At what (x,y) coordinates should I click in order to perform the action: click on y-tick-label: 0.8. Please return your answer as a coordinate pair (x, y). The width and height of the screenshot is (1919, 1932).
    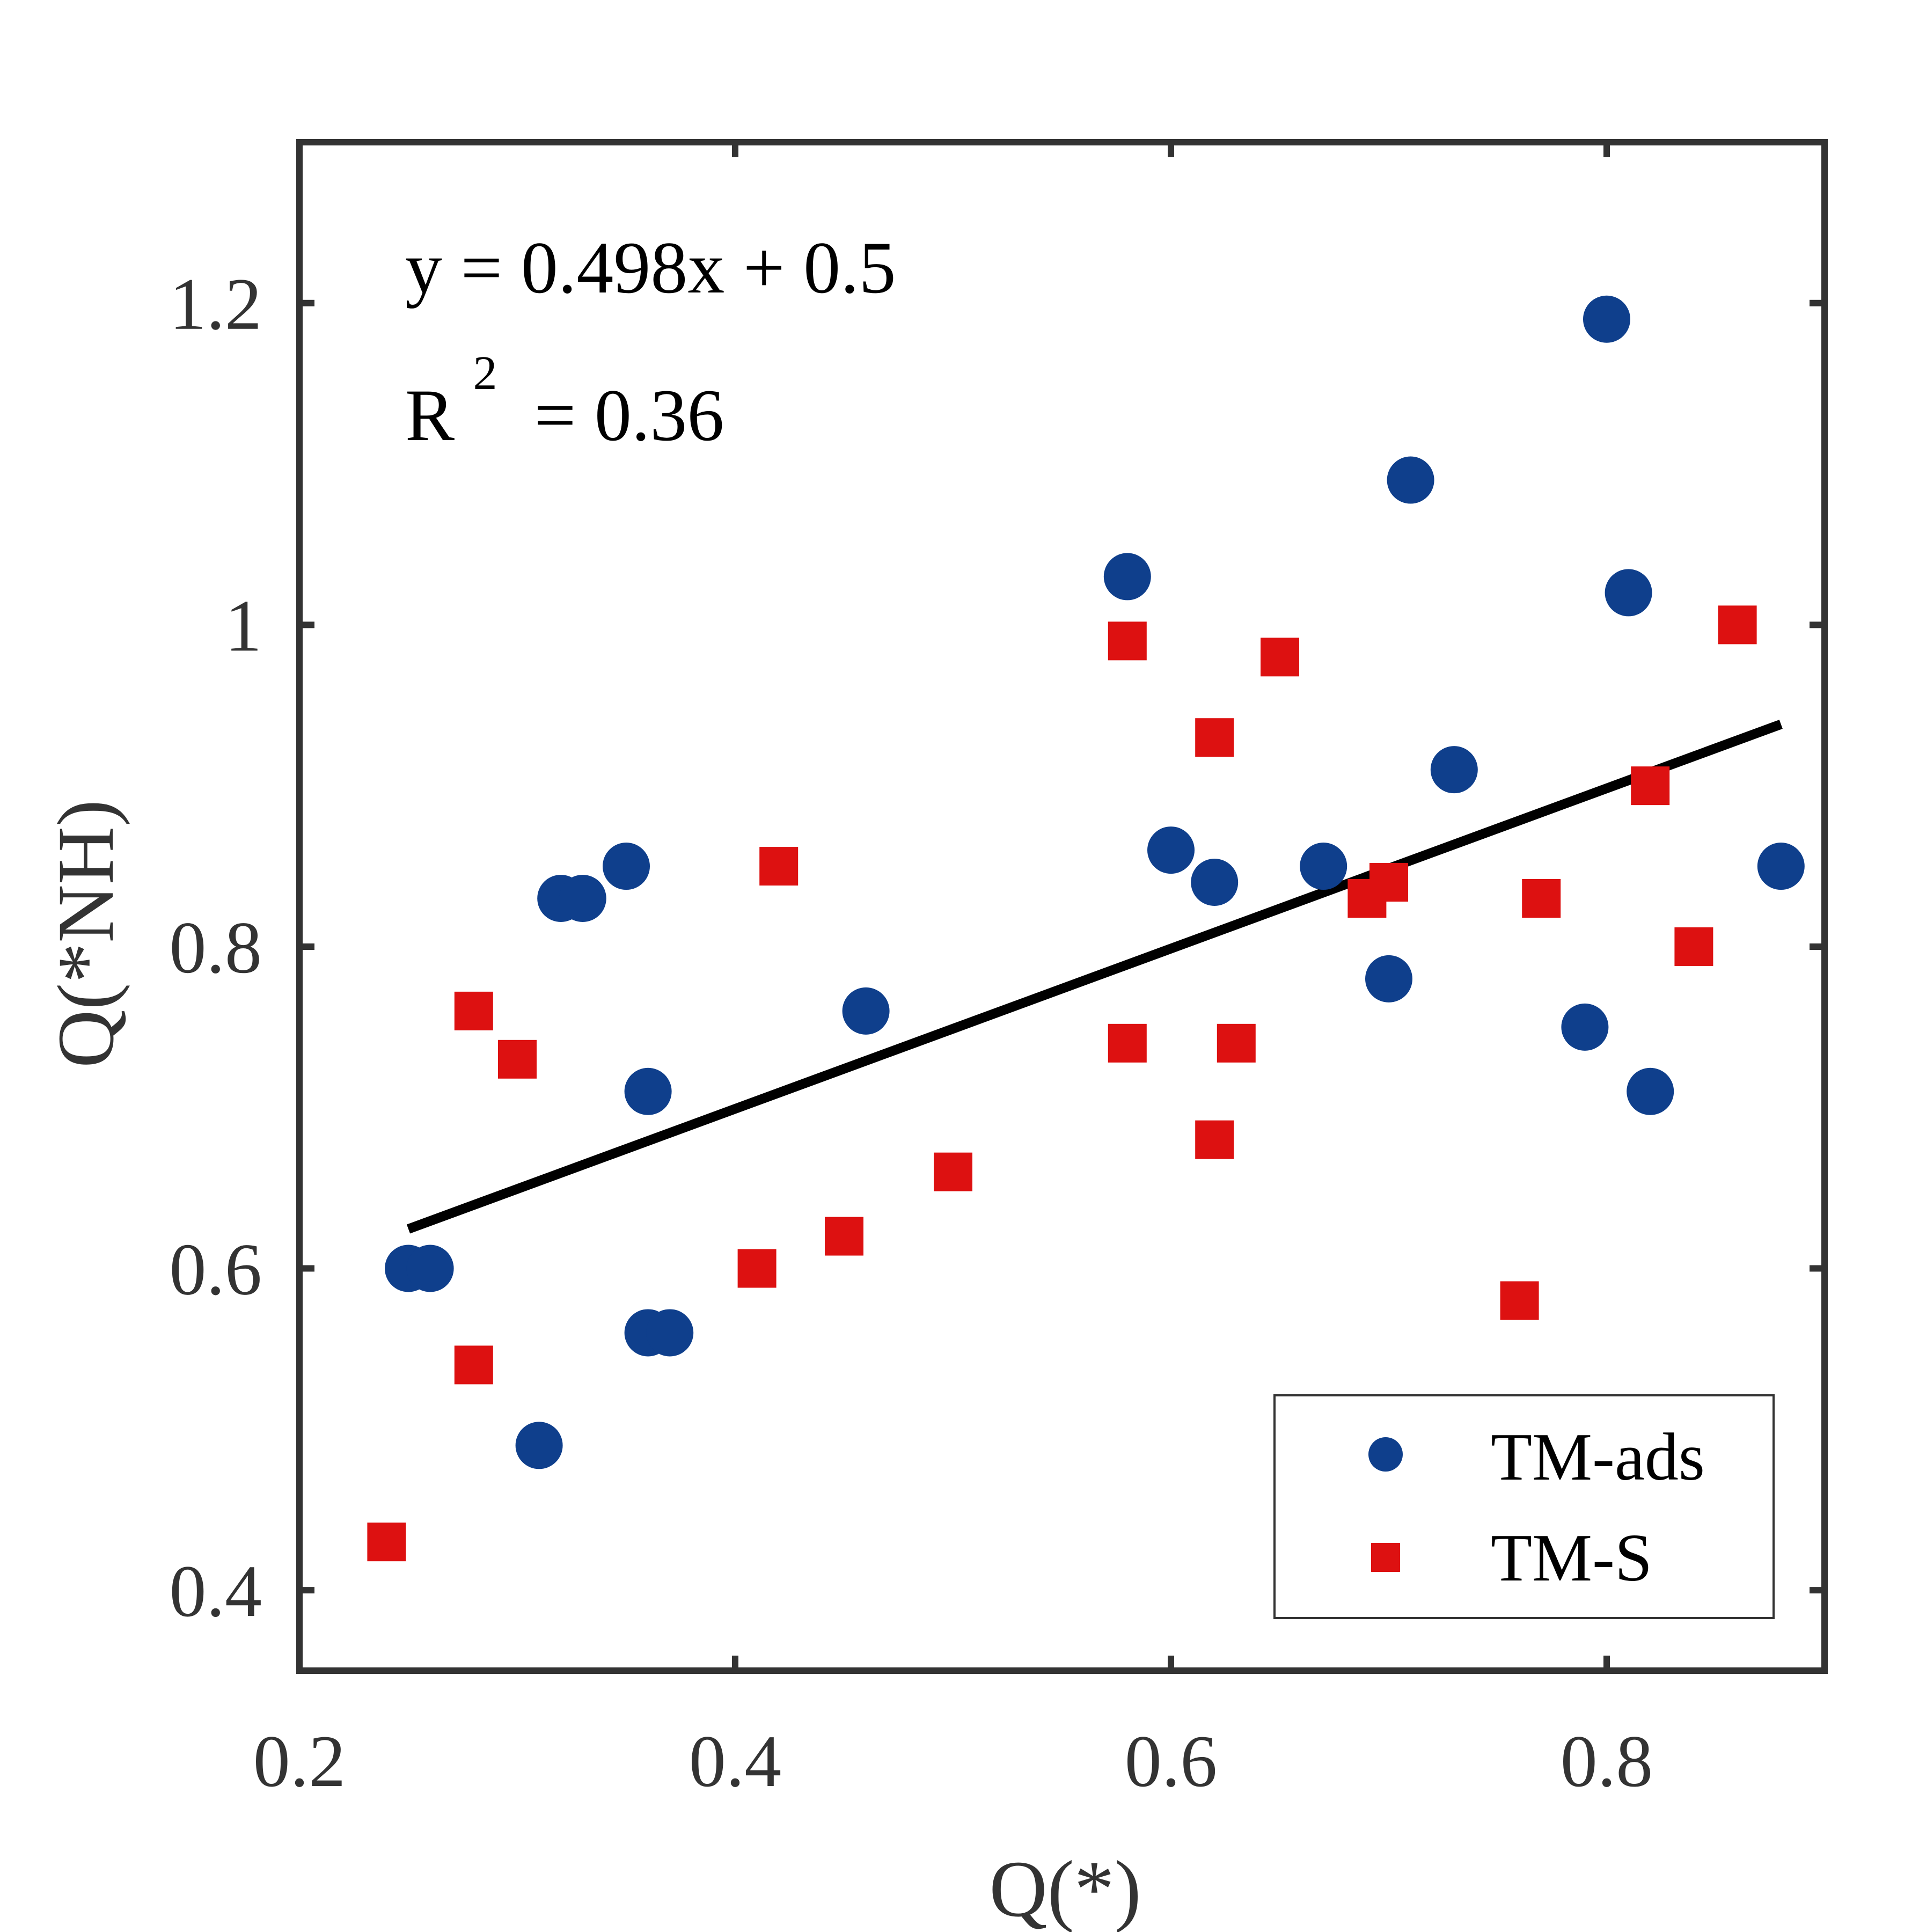
    Looking at the image, I should click on (216, 947).